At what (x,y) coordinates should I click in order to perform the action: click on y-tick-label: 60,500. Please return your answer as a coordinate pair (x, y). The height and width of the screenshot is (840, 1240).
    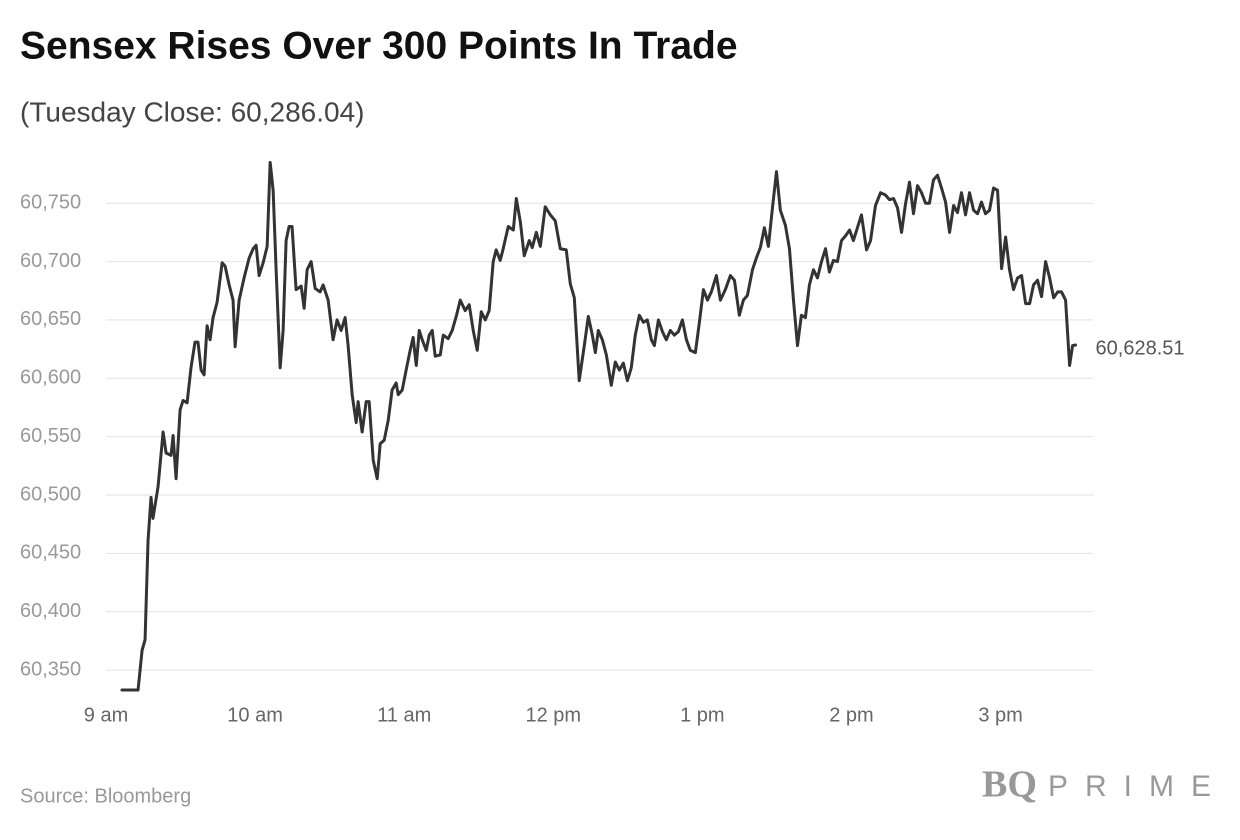
    Looking at the image, I should click on (50, 494).